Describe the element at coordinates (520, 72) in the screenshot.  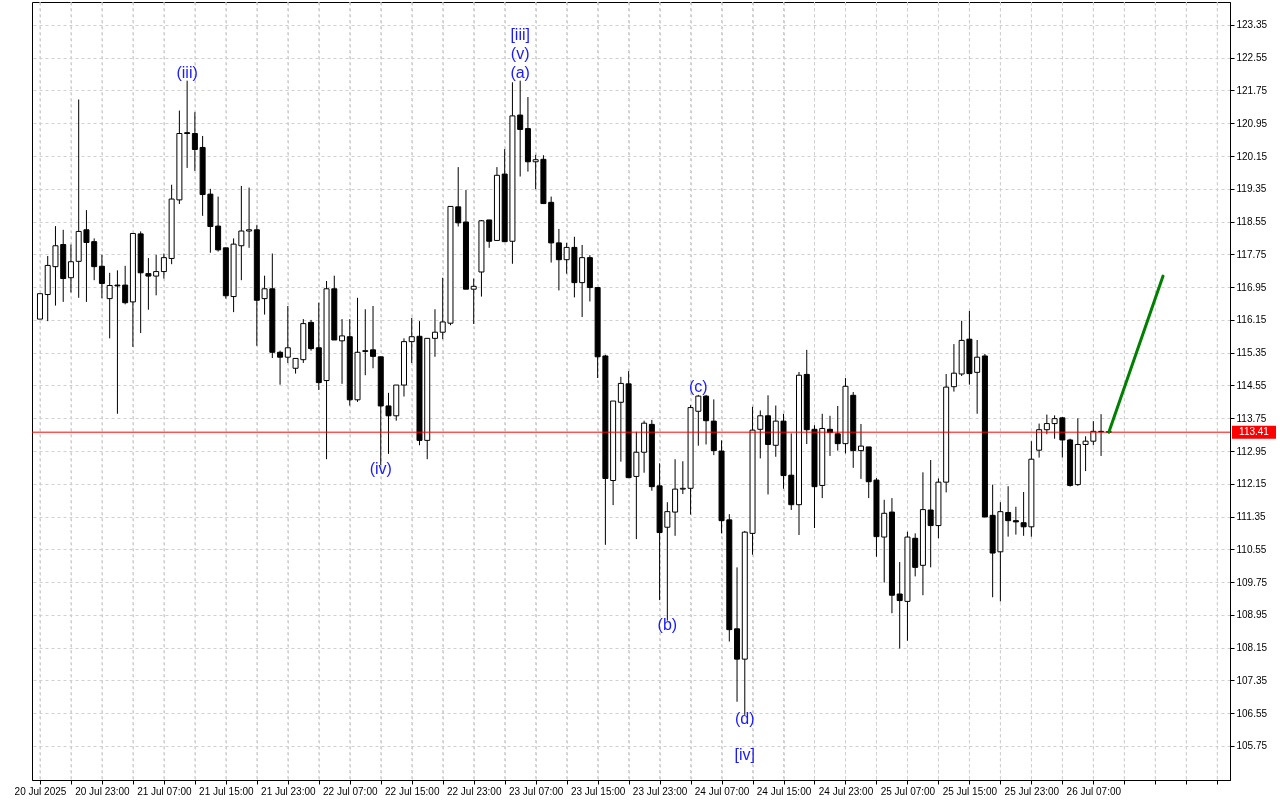
I see `annotation: (a)` at that location.